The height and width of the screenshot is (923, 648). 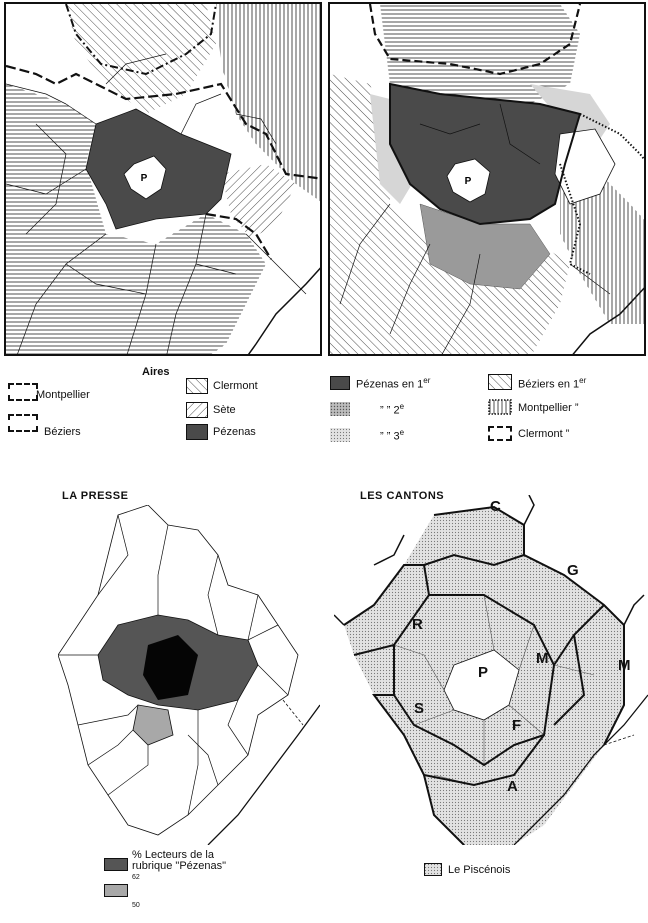 I want to click on swatch-beziers-1er, so click(x=500, y=382).